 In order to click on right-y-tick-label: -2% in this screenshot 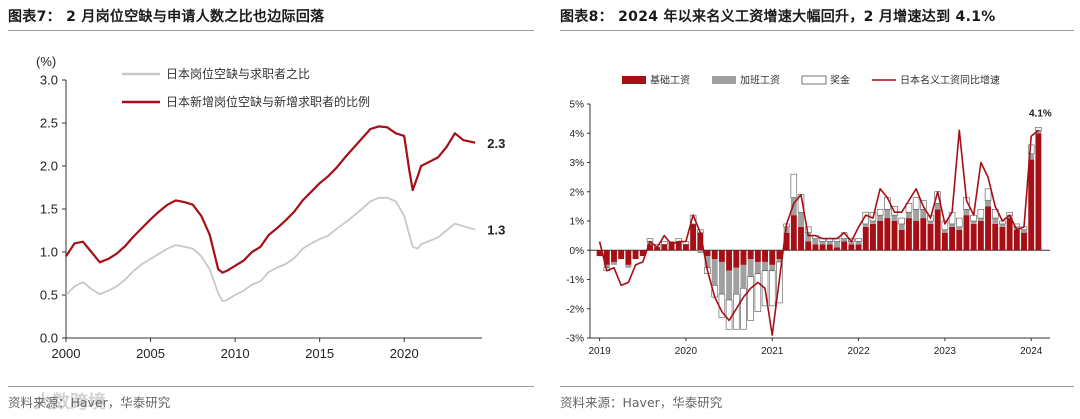, I will do `click(575, 309)`.